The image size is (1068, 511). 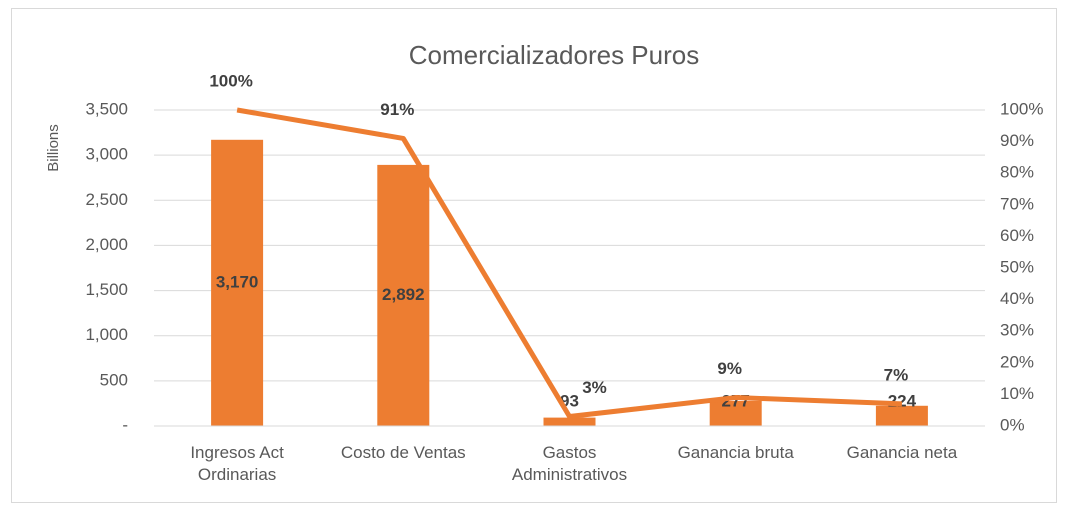 What do you see at coordinates (902, 400) in the screenshot?
I see `bar-value-label: 224` at bounding box center [902, 400].